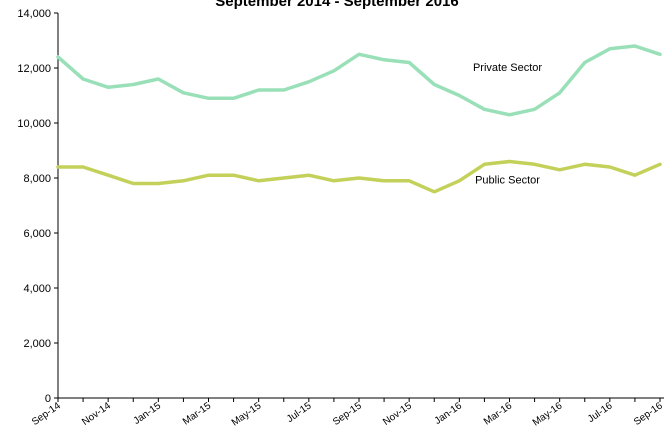 The width and height of the screenshot is (672, 442). Describe the element at coordinates (397, 414) in the screenshot. I see `x-tick-label: Nov-15` at that location.